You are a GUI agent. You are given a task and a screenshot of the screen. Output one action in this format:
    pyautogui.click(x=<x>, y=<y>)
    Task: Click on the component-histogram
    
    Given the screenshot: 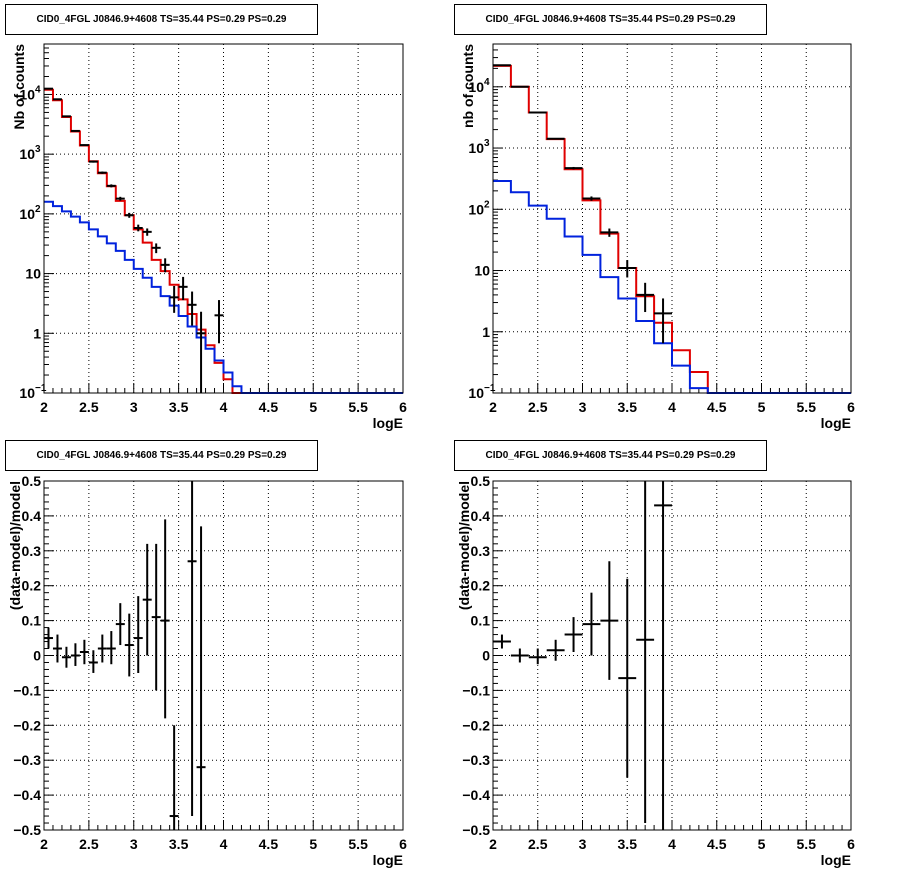 What is the action you would take?
    pyautogui.click(x=223, y=297)
    